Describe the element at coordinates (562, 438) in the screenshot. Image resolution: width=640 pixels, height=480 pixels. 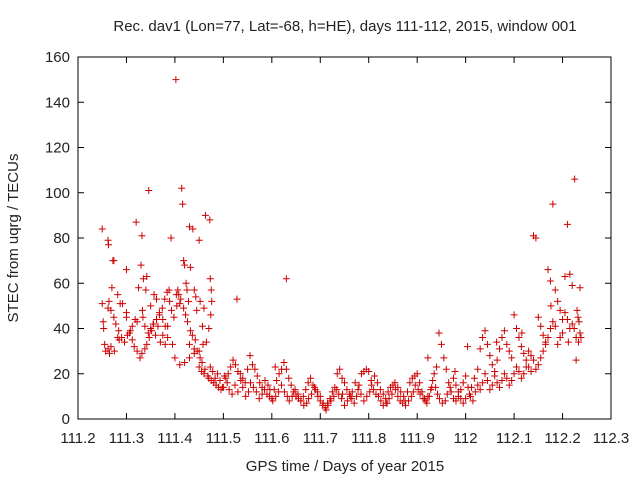
I see `x-tick-label: 112.2` at that location.